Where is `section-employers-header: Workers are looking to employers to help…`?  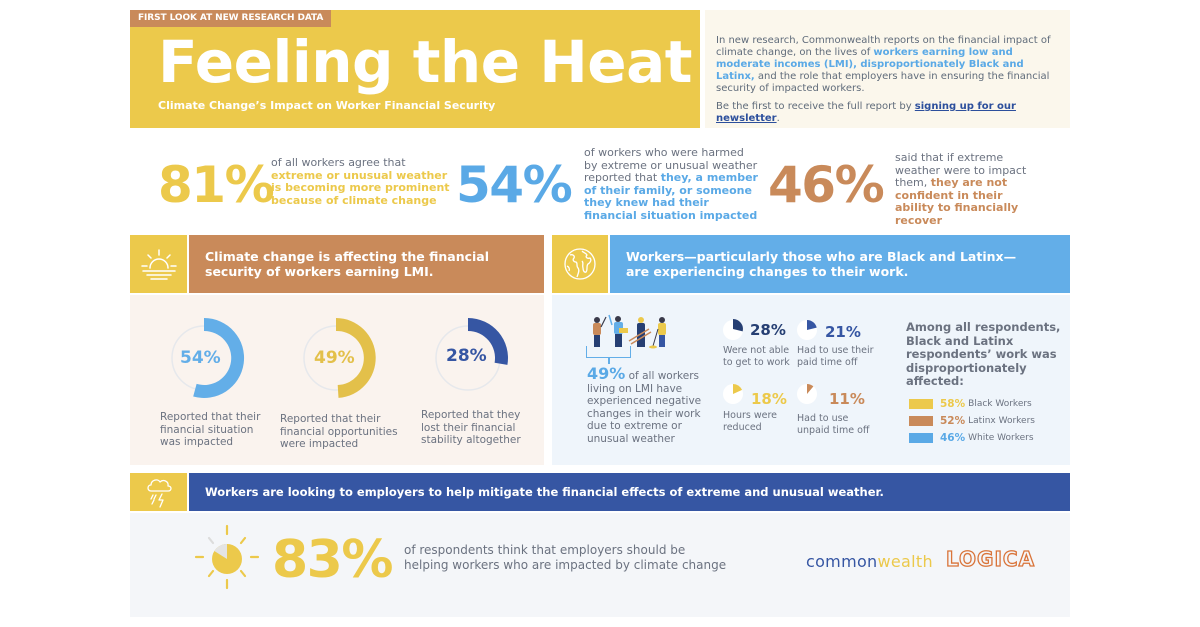
section-employers-header: Workers are looking to employers to help… is located at coordinates (629, 492).